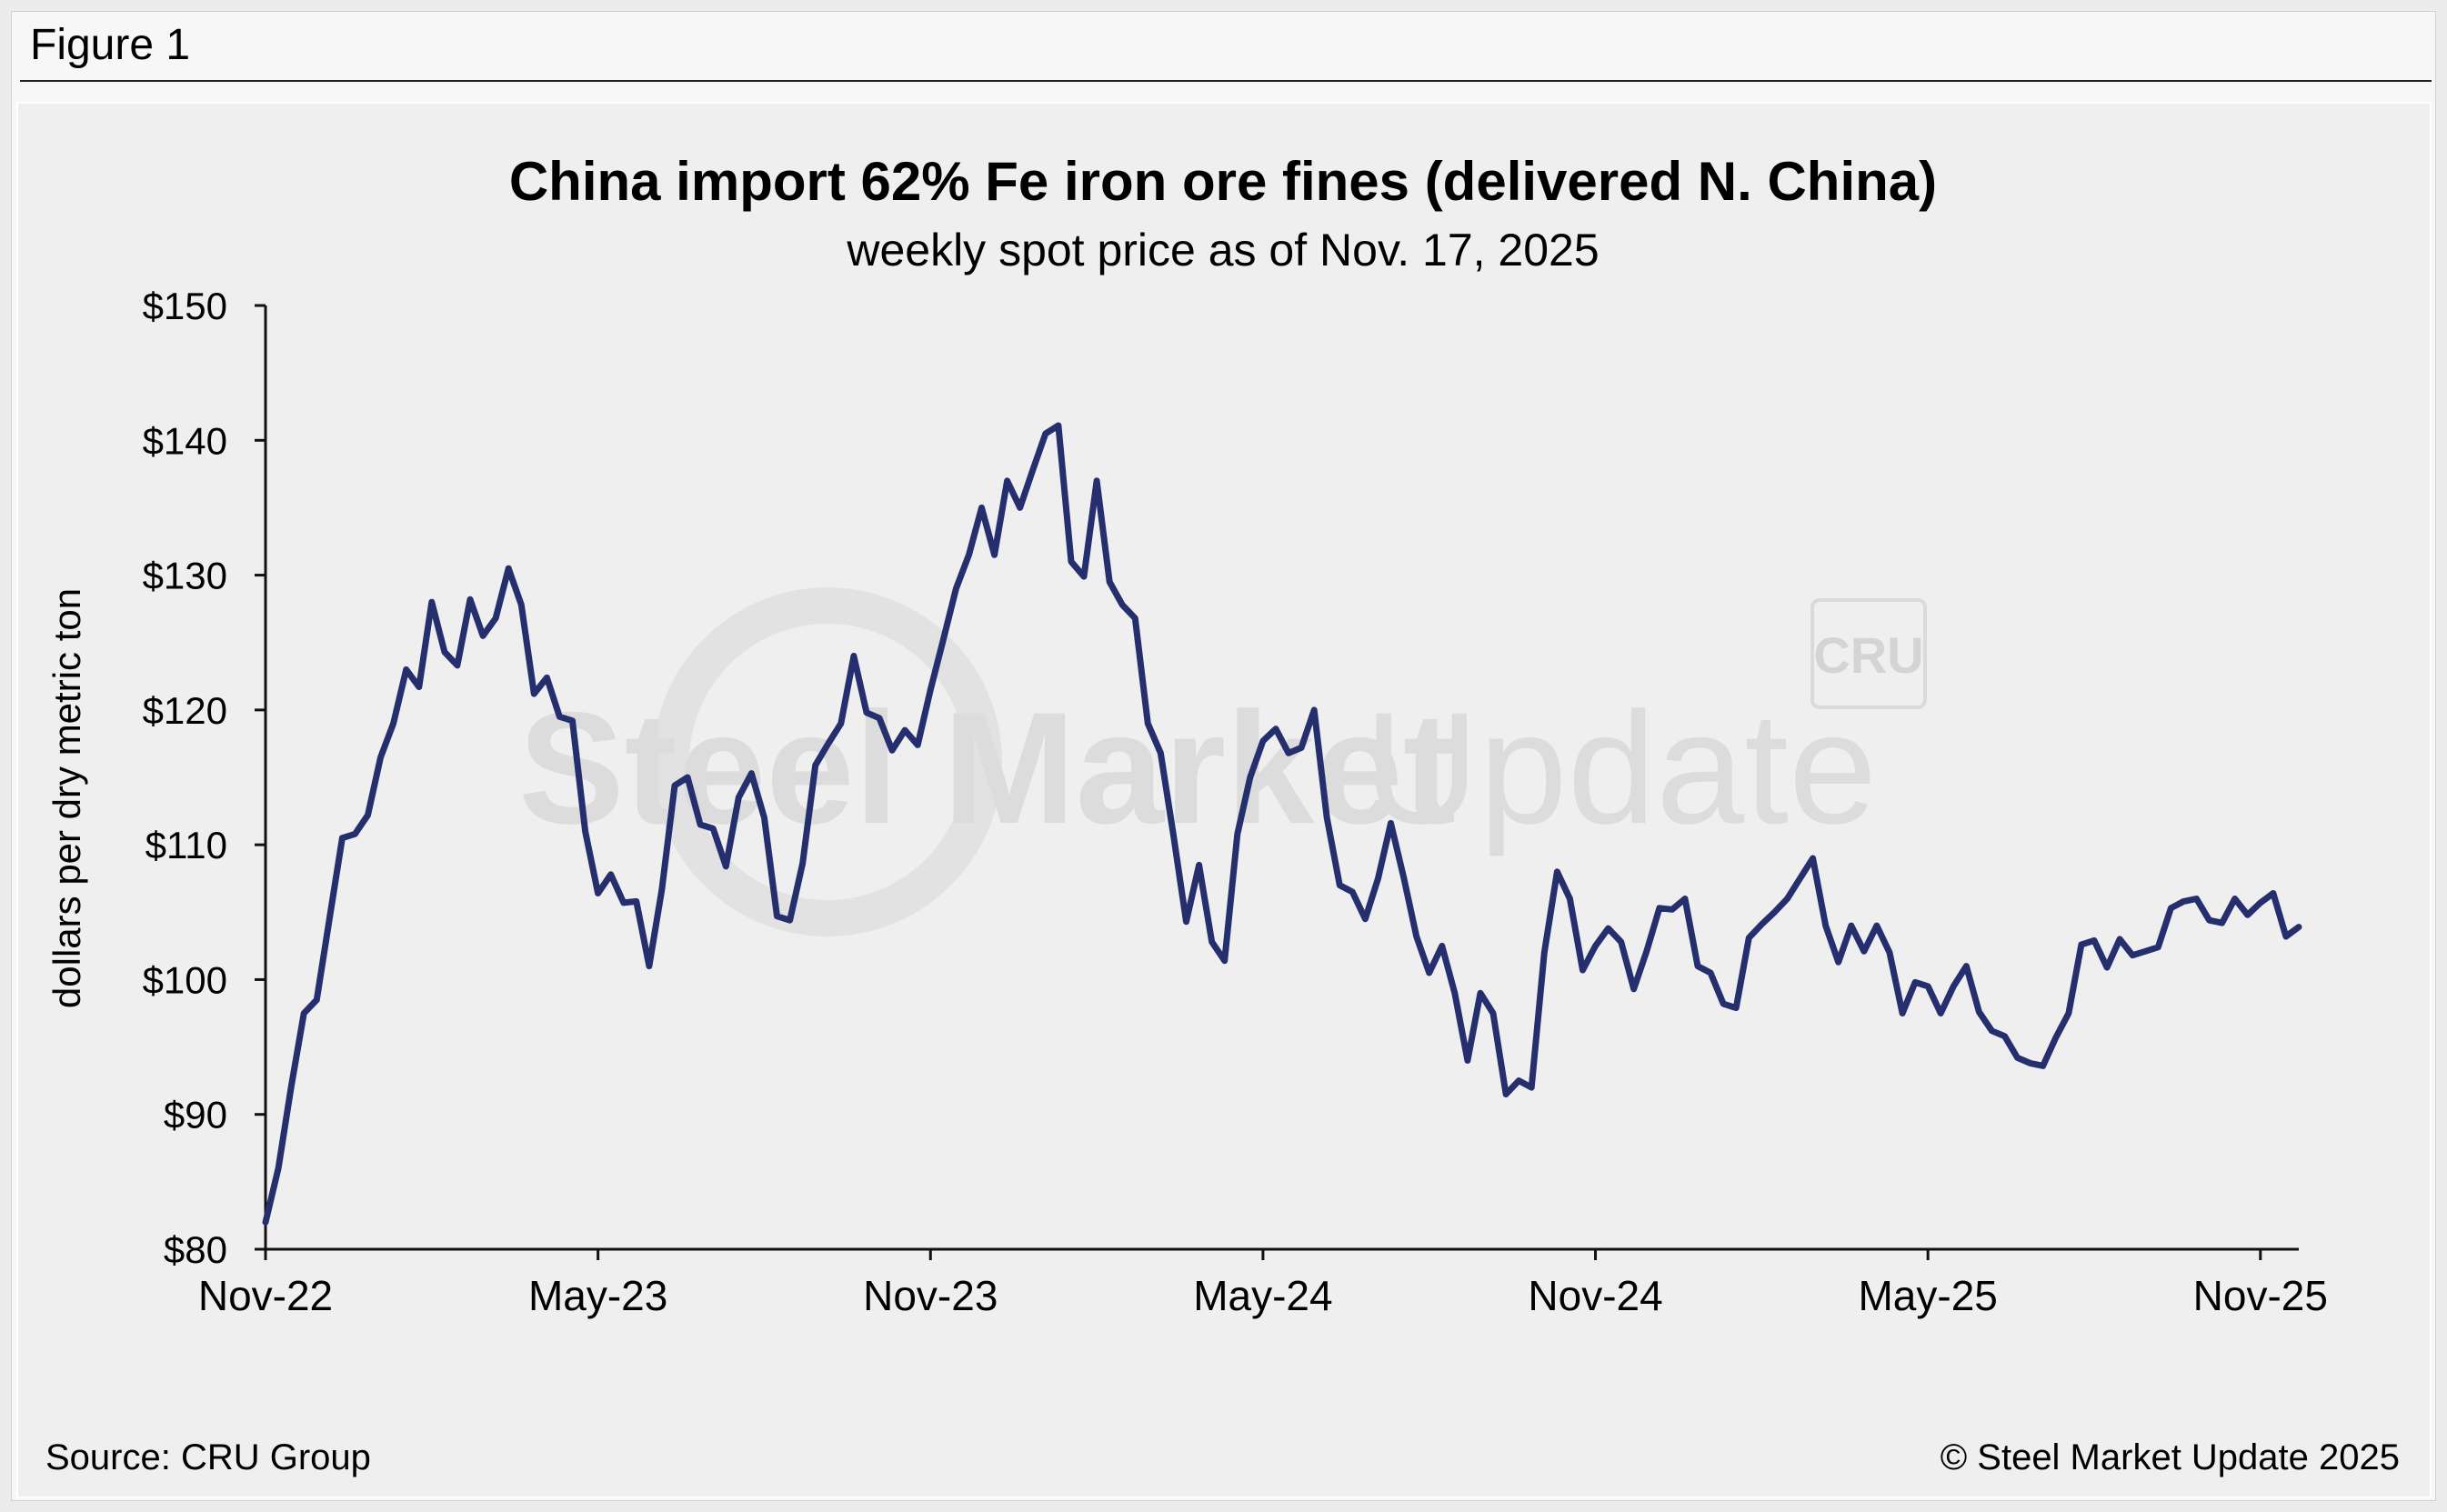 Image resolution: width=2447 pixels, height=1512 pixels. I want to click on figure-divider, so click(1226, 81).